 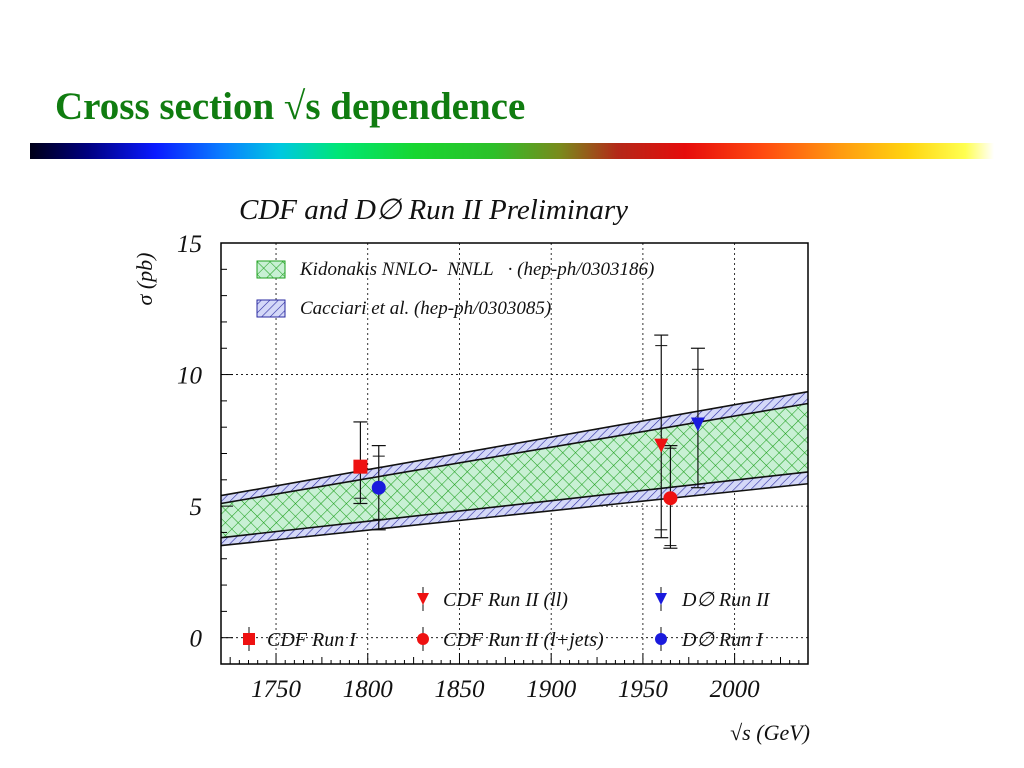 What do you see at coordinates (144, 278) in the screenshot?
I see `y-axis-label: σ (pb)` at bounding box center [144, 278].